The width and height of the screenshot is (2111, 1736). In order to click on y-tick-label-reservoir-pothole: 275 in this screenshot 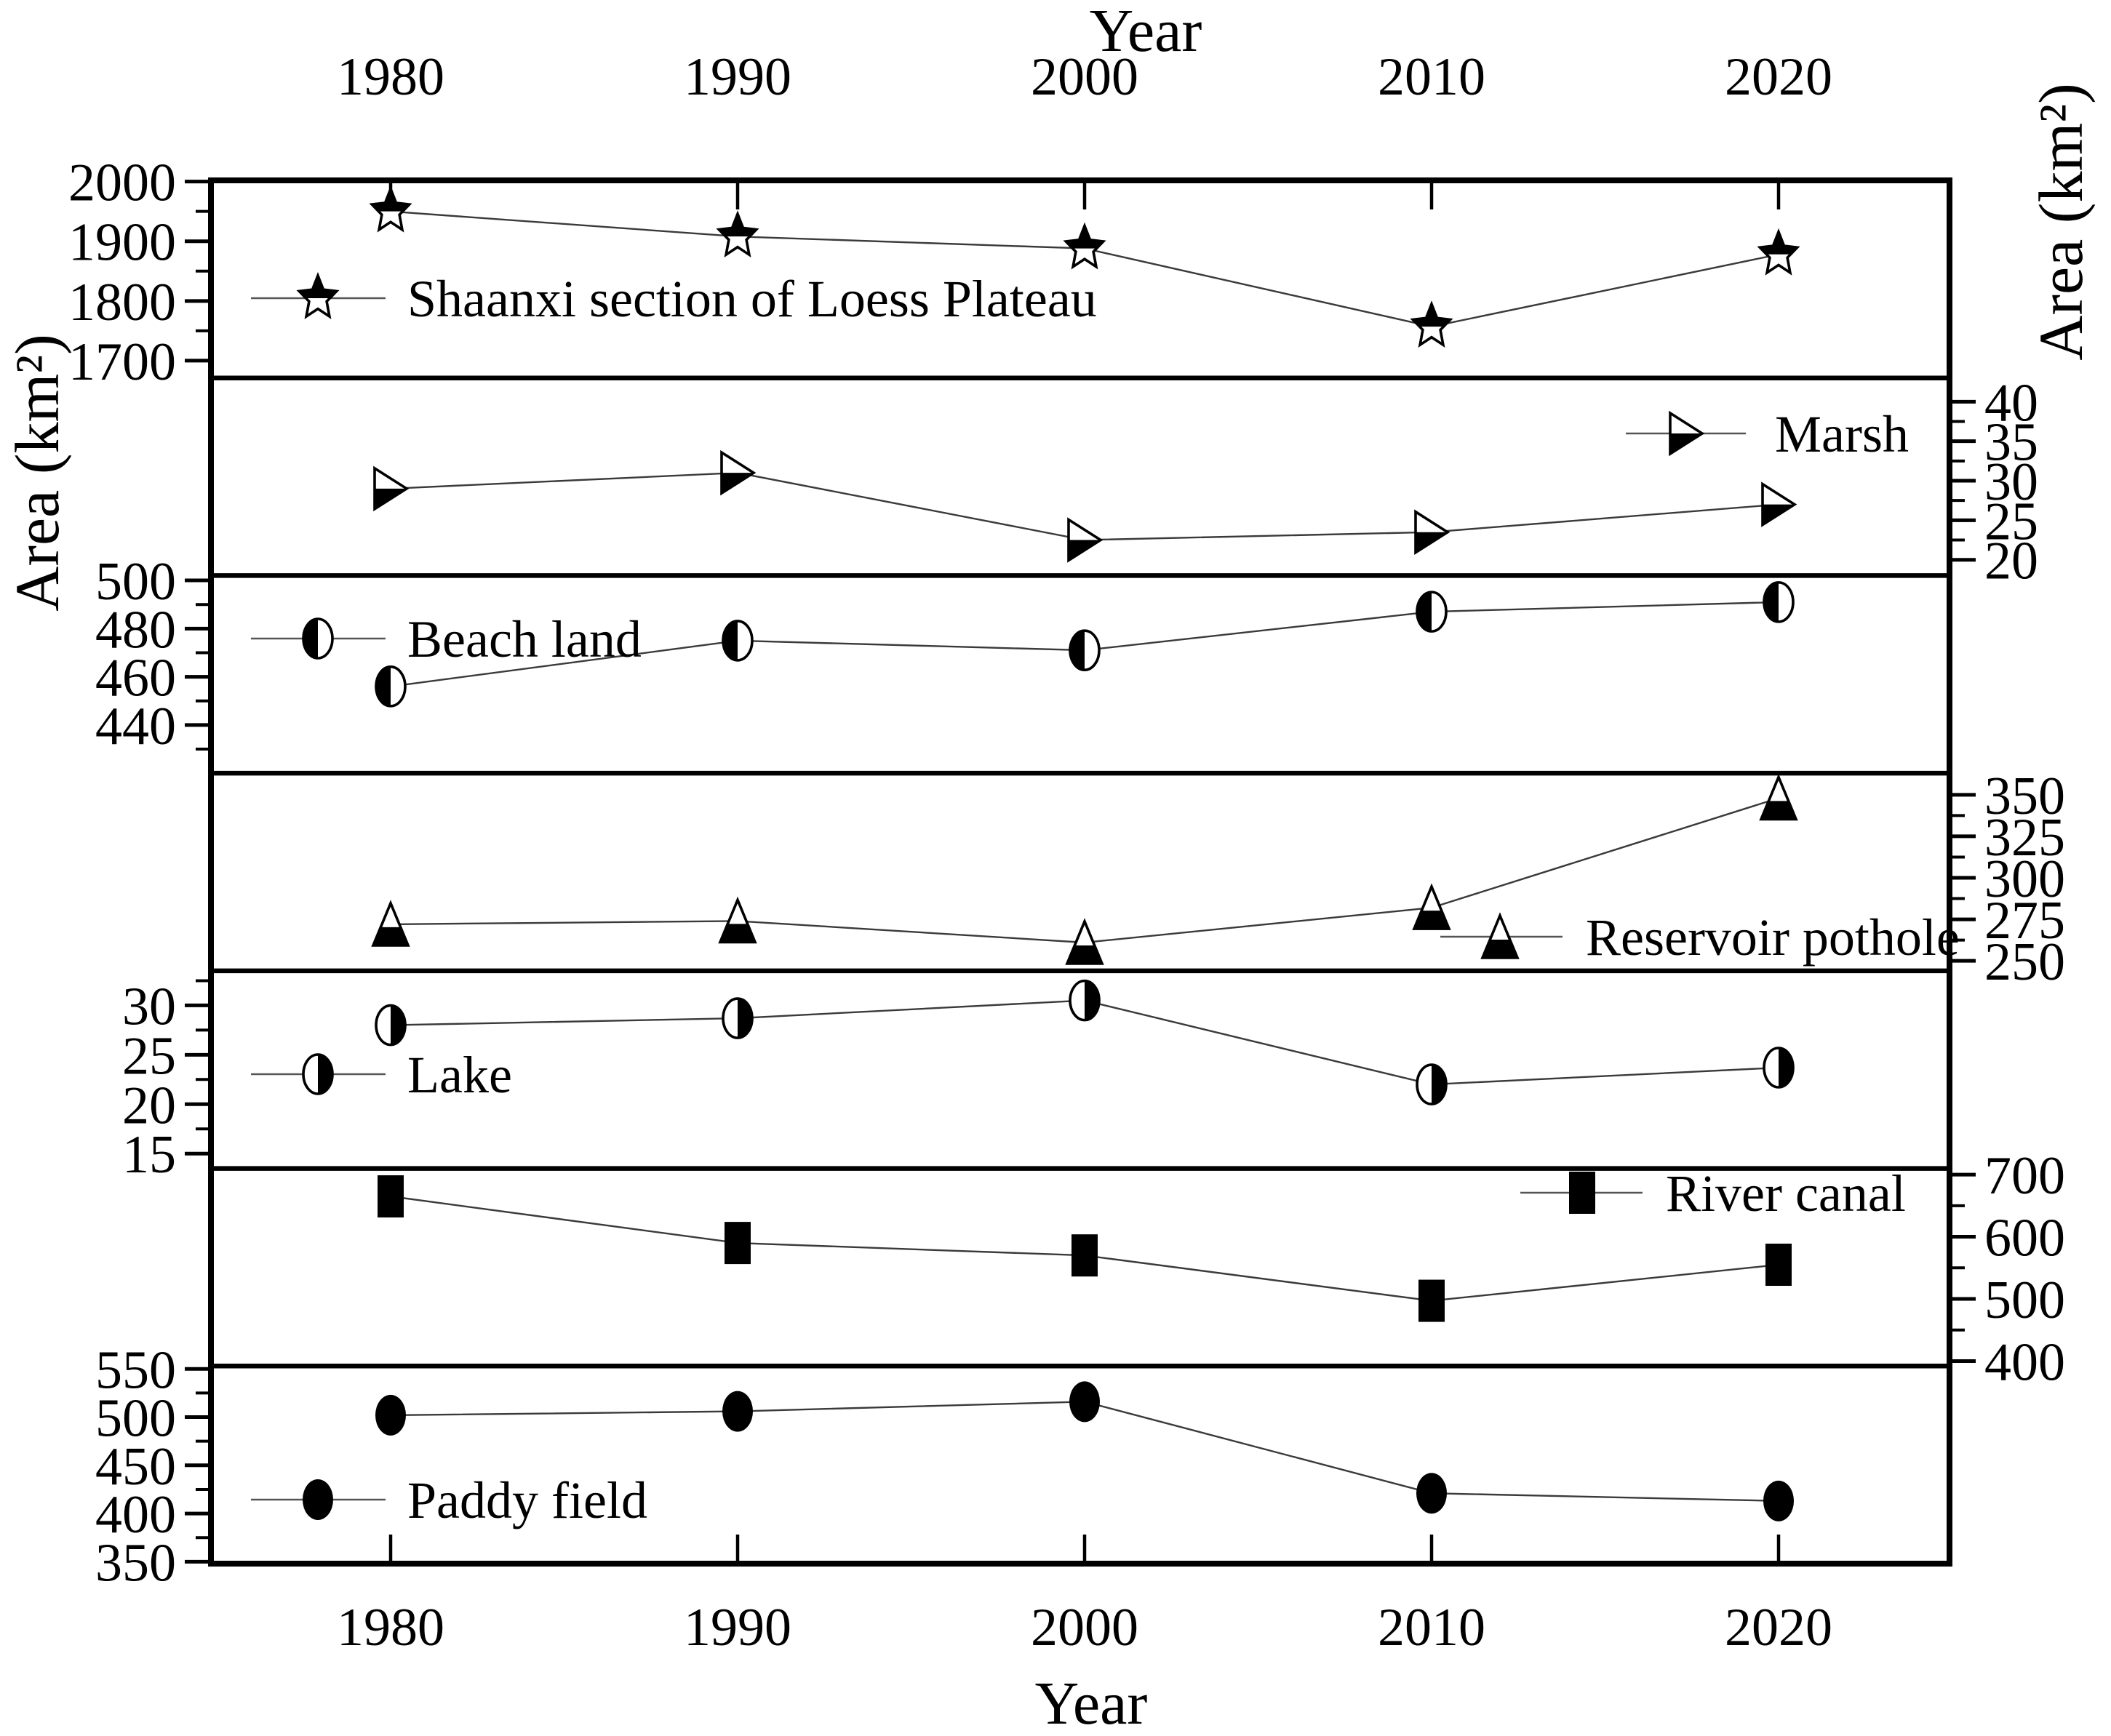, I will do `click(2025, 921)`.